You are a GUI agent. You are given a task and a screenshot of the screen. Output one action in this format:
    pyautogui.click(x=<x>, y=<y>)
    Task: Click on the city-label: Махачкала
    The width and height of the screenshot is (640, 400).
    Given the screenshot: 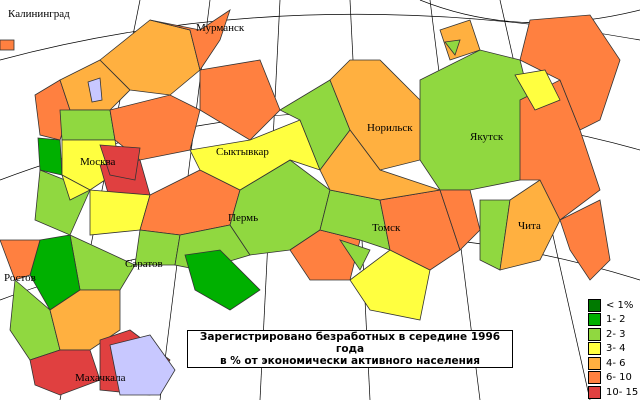 What is the action you would take?
    pyautogui.click(x=100, y=378)
    